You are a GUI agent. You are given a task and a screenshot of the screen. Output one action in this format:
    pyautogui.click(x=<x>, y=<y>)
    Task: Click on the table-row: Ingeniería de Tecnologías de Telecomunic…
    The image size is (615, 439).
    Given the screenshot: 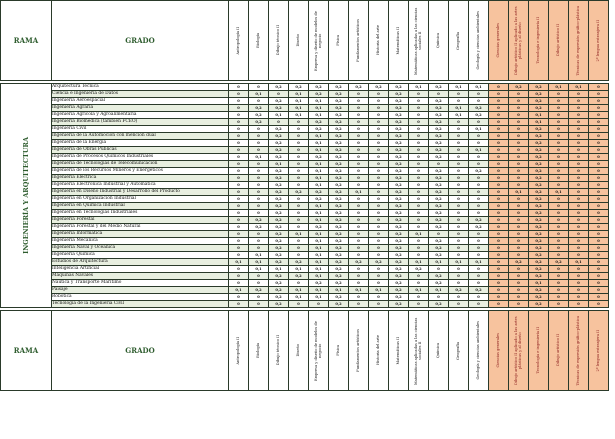 What is the action you would take?
    pyautogui.click(x=305, y=164)
    